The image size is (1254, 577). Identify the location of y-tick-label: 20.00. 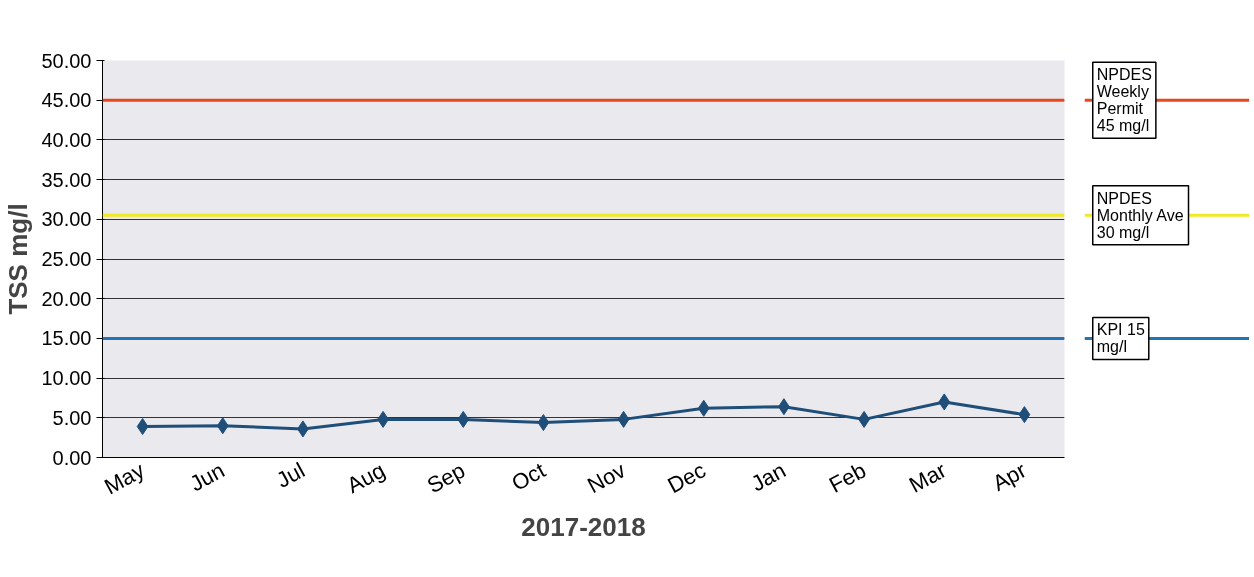
(66, 298).